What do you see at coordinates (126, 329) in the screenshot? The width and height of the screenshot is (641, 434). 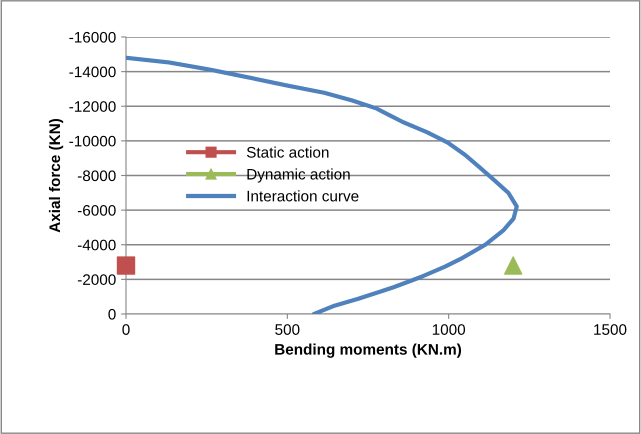 I see `x-tick-label: 0` at bounding box center [126, 329].